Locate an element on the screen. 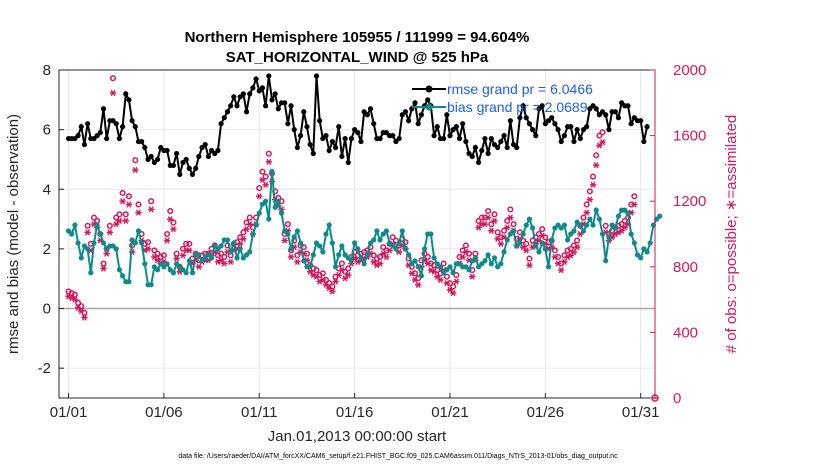 The image size is (830, 470). y-left-tick-label-3: 4 is located at coordinates (47, 189).